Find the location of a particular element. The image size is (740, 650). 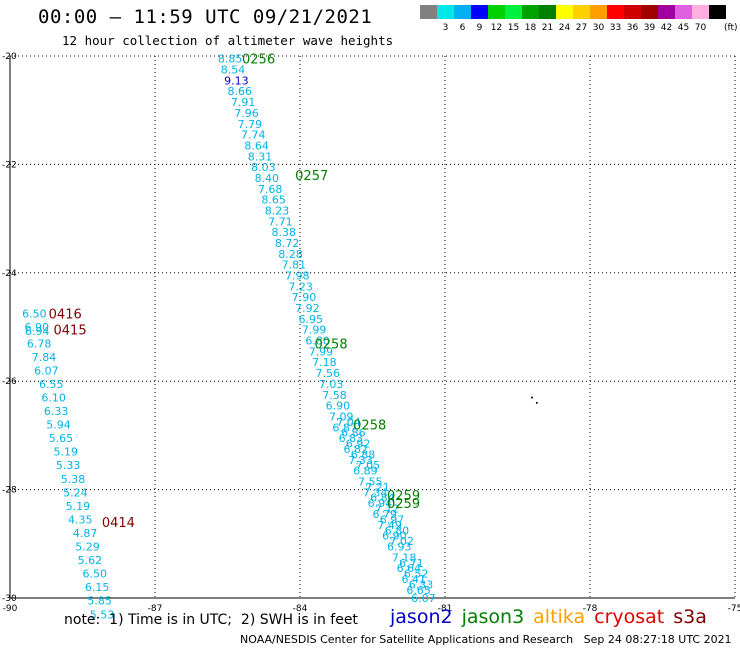

wave-height-value: 7.55 is located at coordinates (370, 481).